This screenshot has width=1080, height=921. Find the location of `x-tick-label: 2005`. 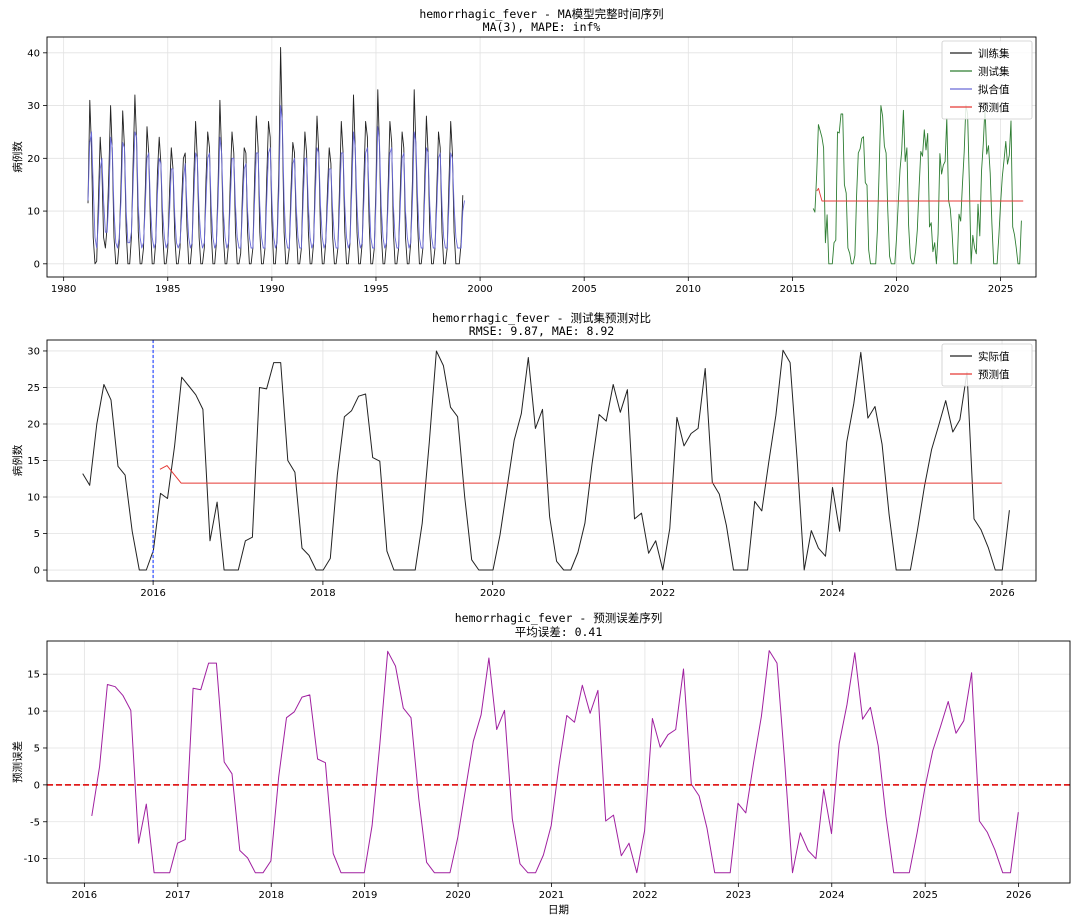

x-tick-label: 2005 is located at coordinates (583, 289).